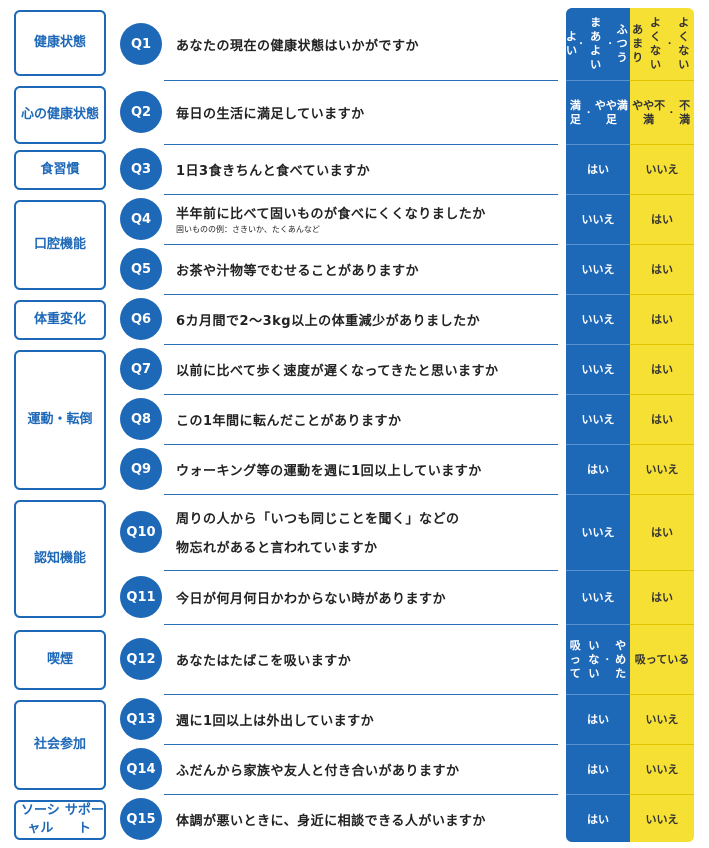 The width and height of the screenshot is (709, 848). What do you see at coordinates (662, 659) in the screenshot?
I see `answer-yellow: 吸って いる` at bounding box center [662, 659].